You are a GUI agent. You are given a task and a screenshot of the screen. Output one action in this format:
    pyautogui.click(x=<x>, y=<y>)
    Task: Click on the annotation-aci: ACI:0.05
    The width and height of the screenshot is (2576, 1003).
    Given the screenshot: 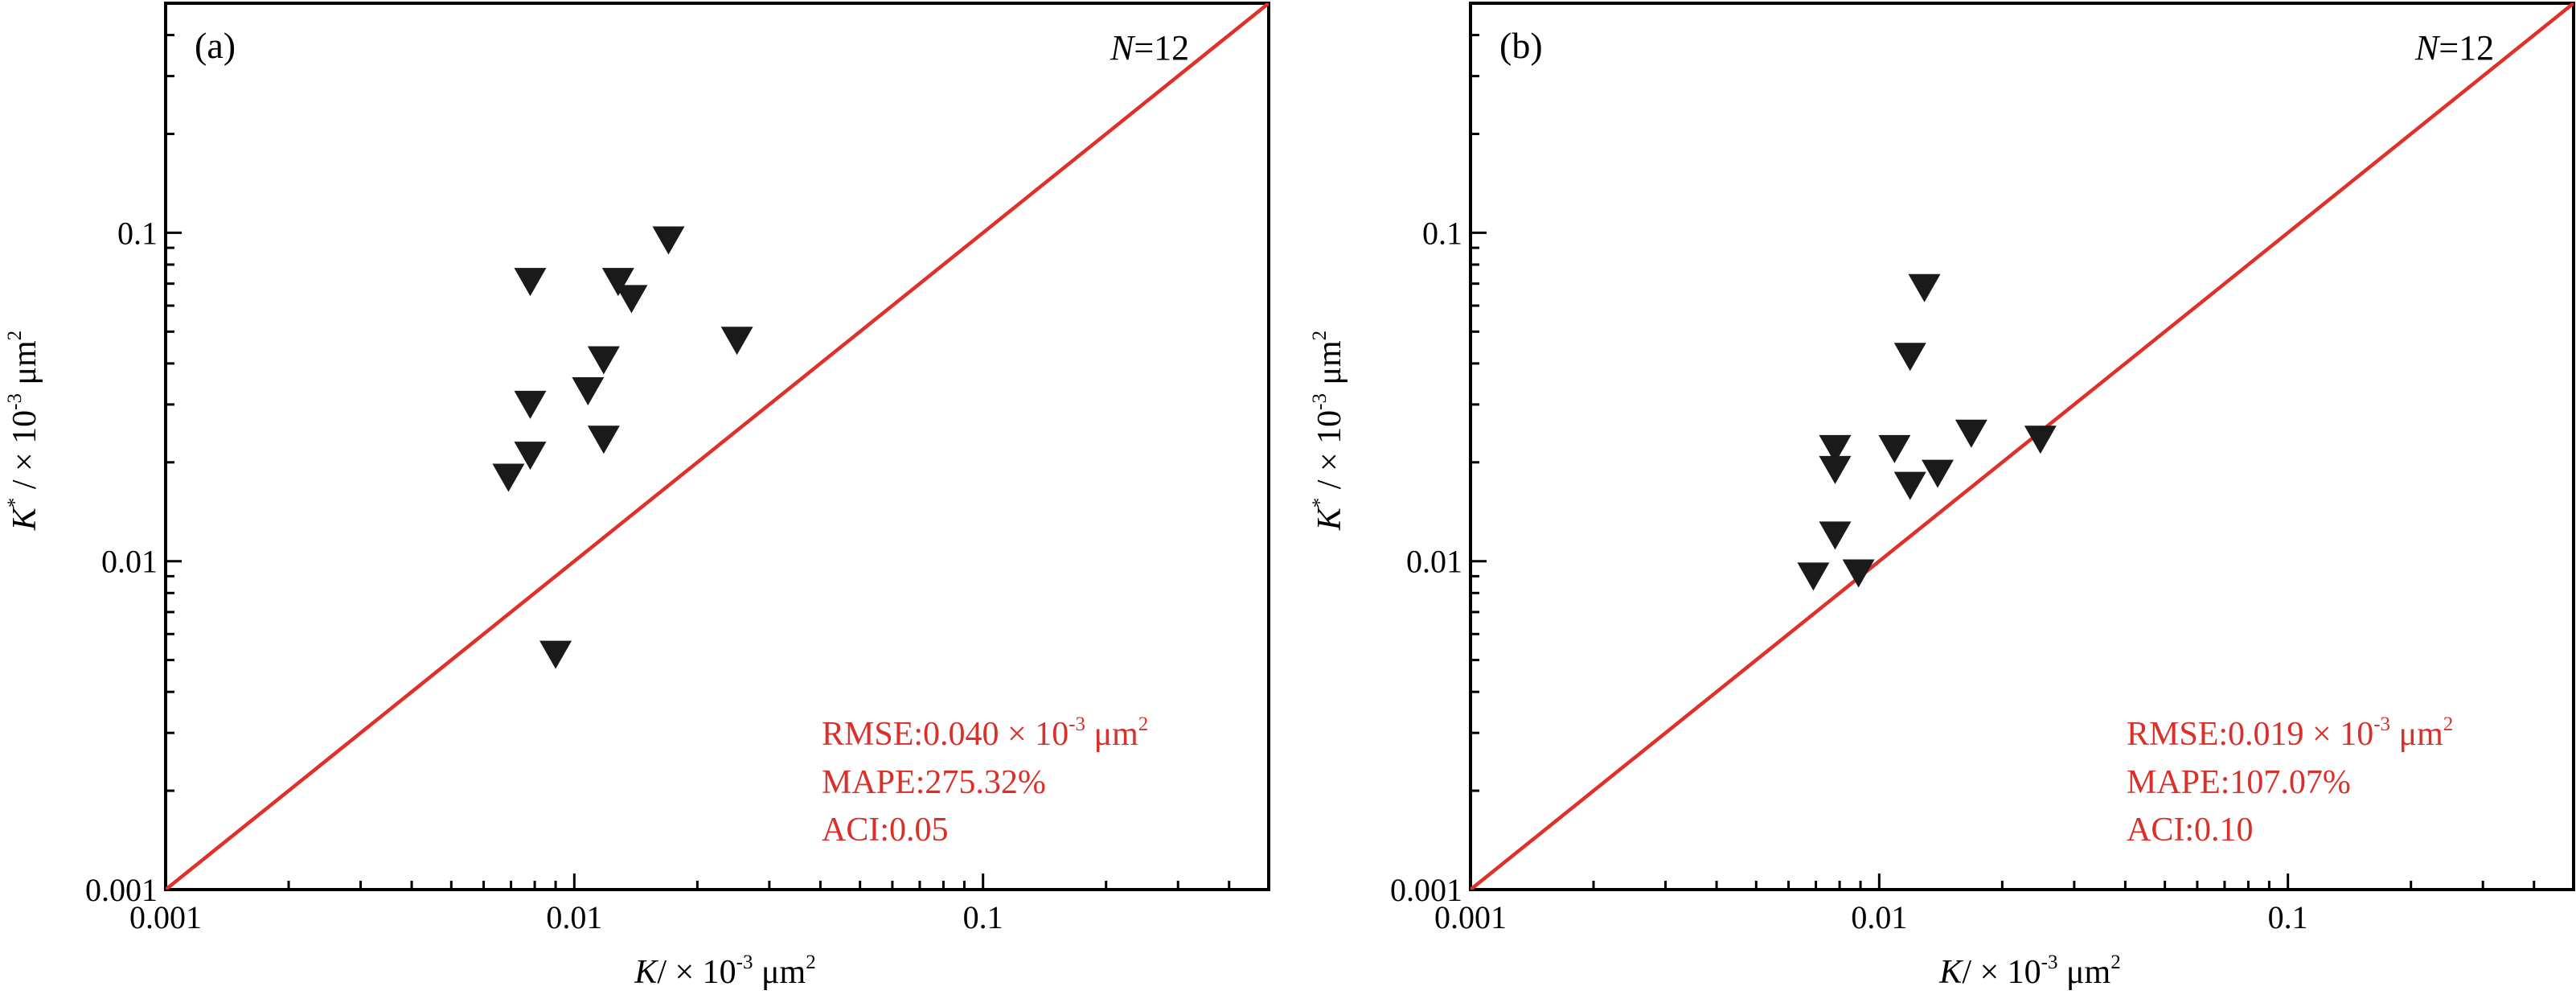 What is the action you would take?
    pyautogui.click(x=885, y=830)
    